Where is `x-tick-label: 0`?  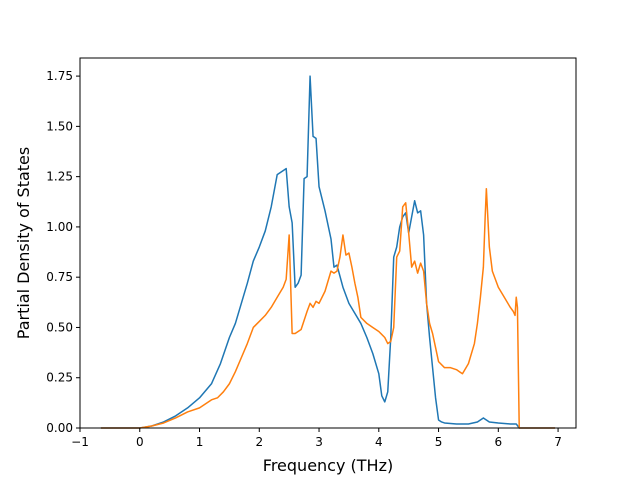 x-tick-label: 0 is located at coordinates (140, 442).